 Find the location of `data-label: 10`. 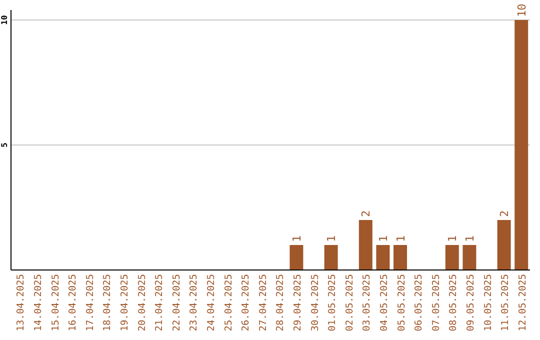

data-label: 10 is located at coordinates (521, 10).